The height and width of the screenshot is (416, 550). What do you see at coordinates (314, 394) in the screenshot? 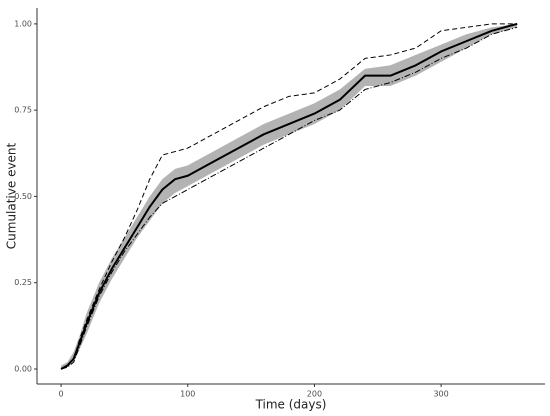
I see `x-tick-label: 200` at bounding box center [314, 394].